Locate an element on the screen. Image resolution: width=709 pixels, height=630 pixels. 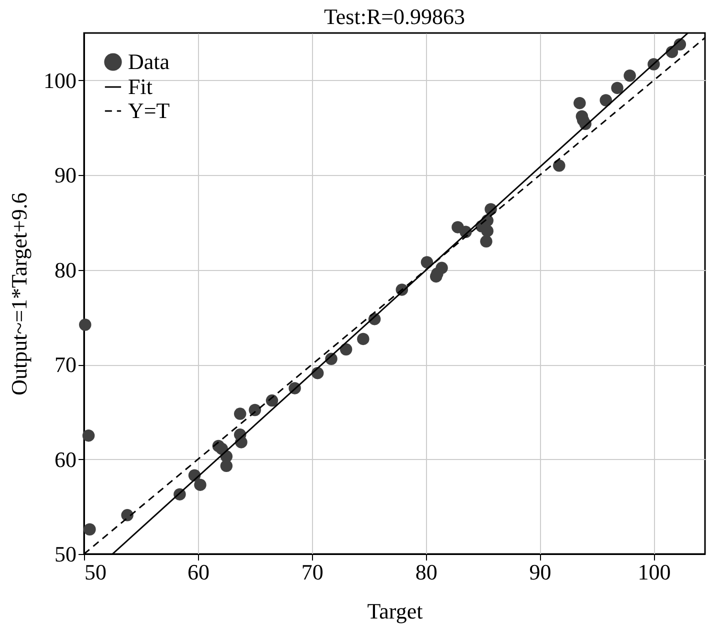
y-axis-title: Output~=1*Target+9.6 is located at coordinates (19, 294).